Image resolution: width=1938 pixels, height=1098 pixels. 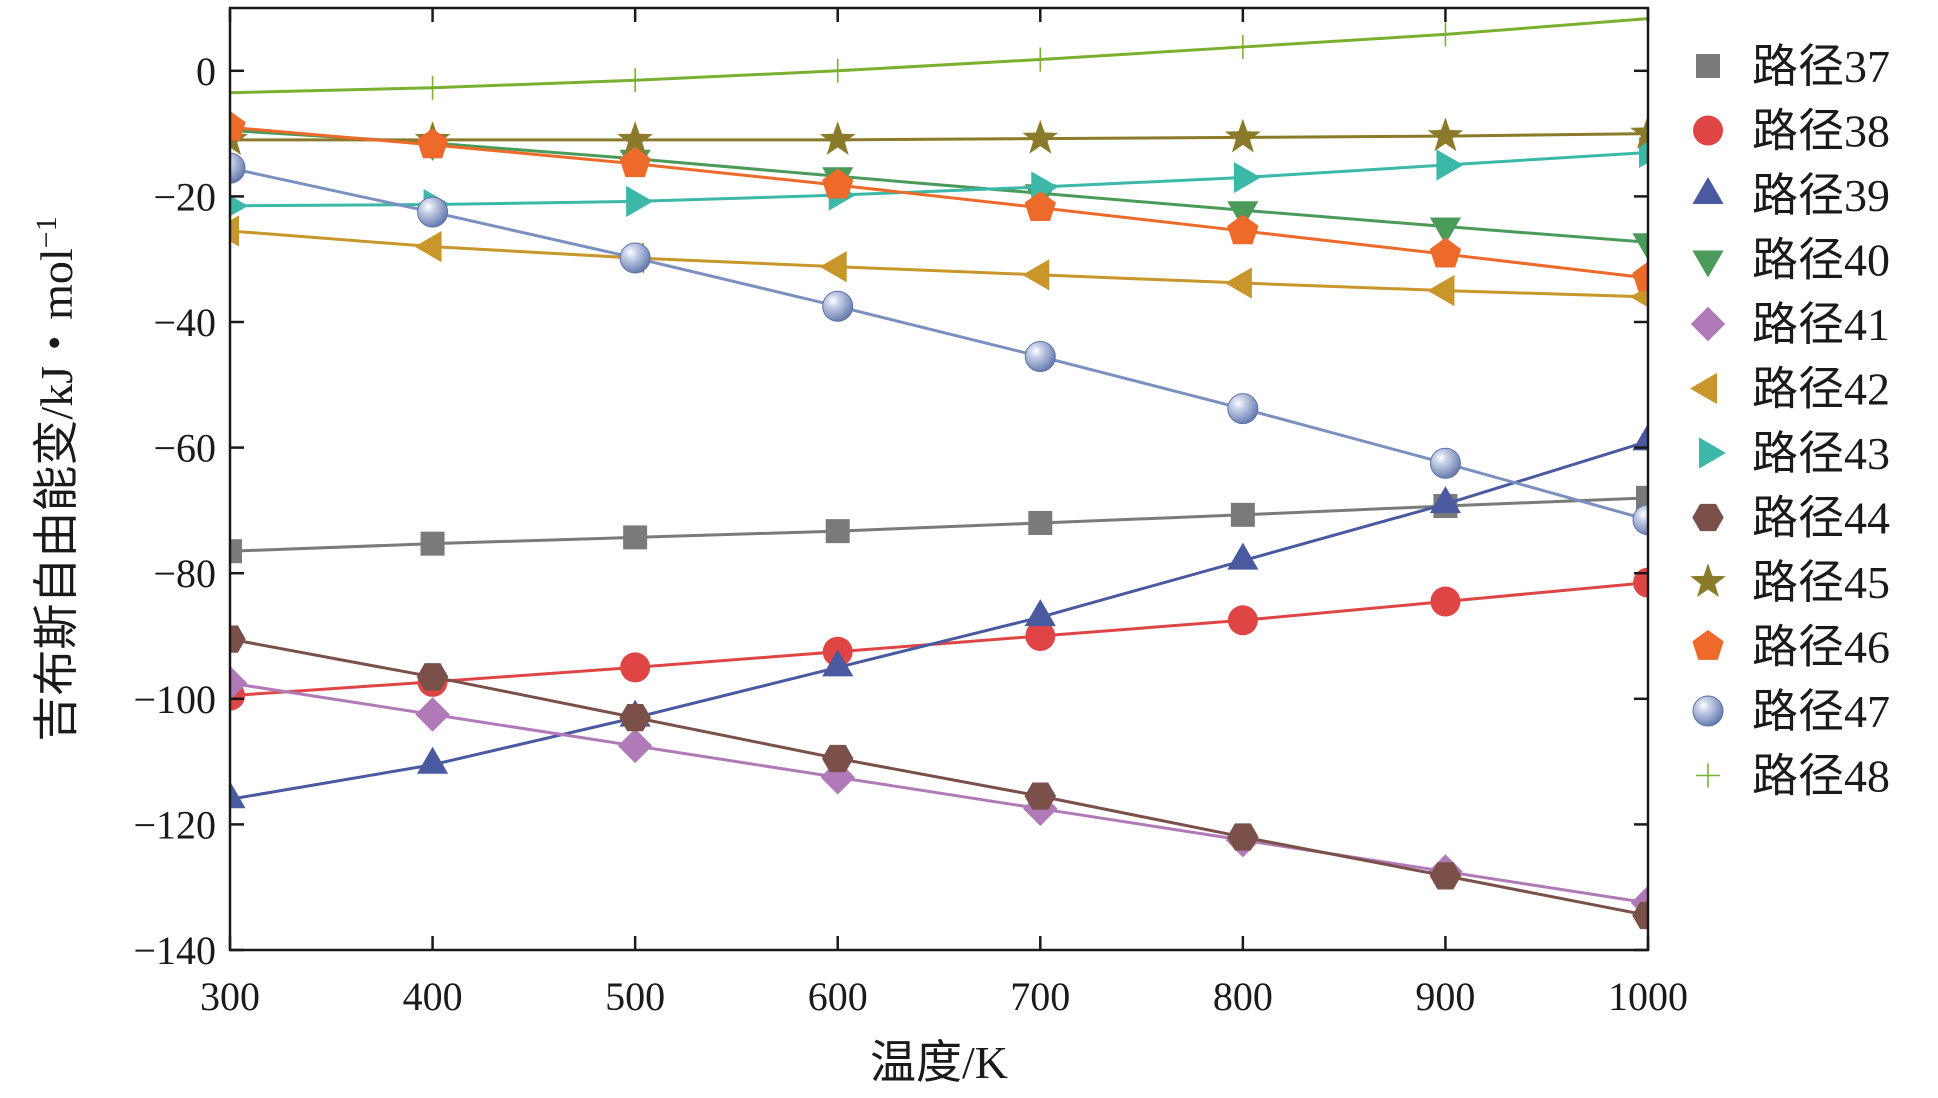 What do you see at coordinates (838, 996) in the screenshot?
I see `x-tick-label: 600` at bounding box center [838, 996].